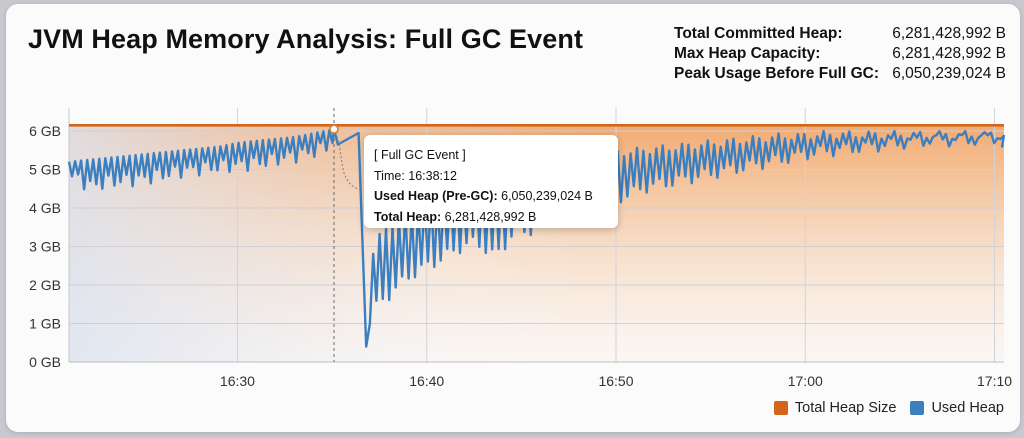 The height and width of the screenshot is (438, 1024). Describe the element at coordinates (420, 155) in the screenshot. I see `tooltip-header: [ Full GC Event ]` at that location.